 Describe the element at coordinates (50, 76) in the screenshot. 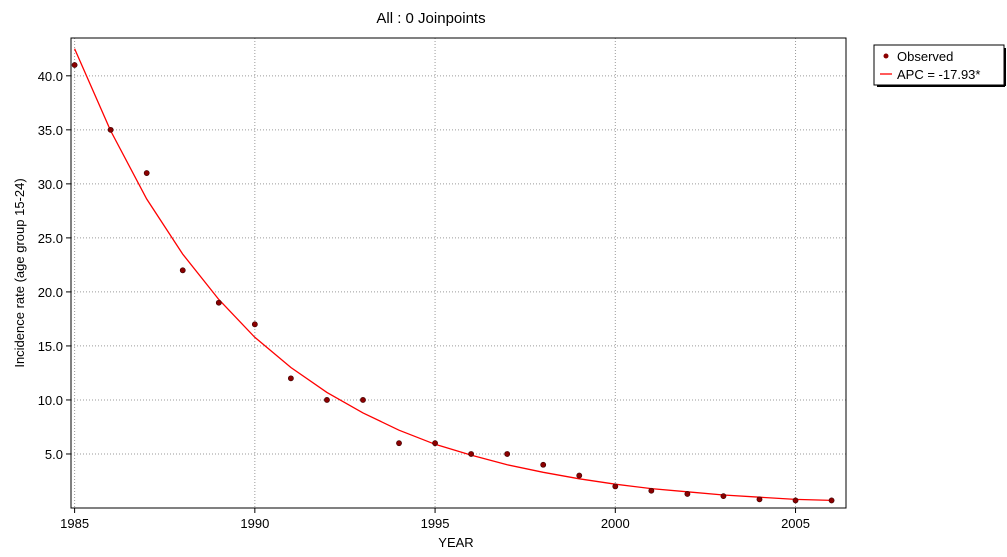

I see `y-tick-label: 40.0` at that location.